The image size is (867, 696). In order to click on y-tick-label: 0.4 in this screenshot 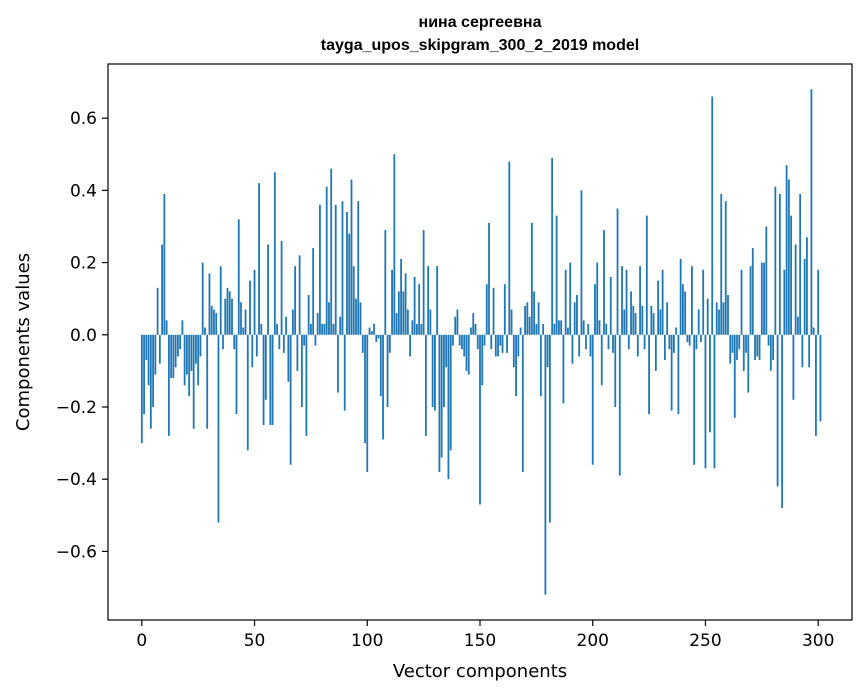, I will do `click(83, 191)`.